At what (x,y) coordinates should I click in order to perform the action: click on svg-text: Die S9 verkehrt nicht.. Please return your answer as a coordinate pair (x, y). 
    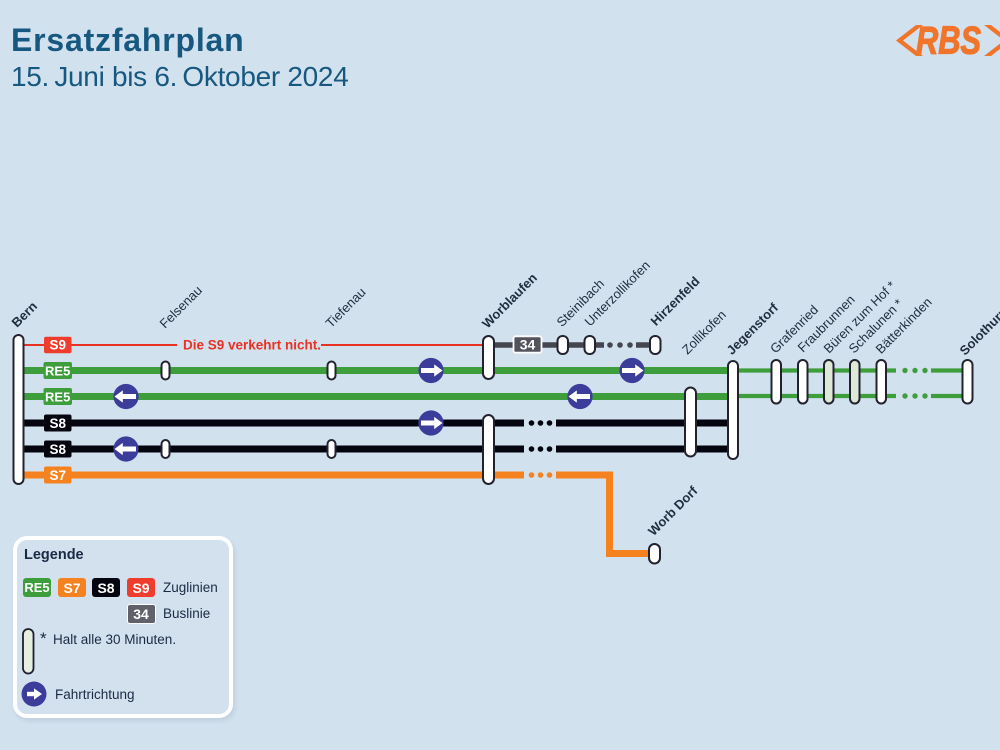
    Looking at the image, I should click on (252, 345).